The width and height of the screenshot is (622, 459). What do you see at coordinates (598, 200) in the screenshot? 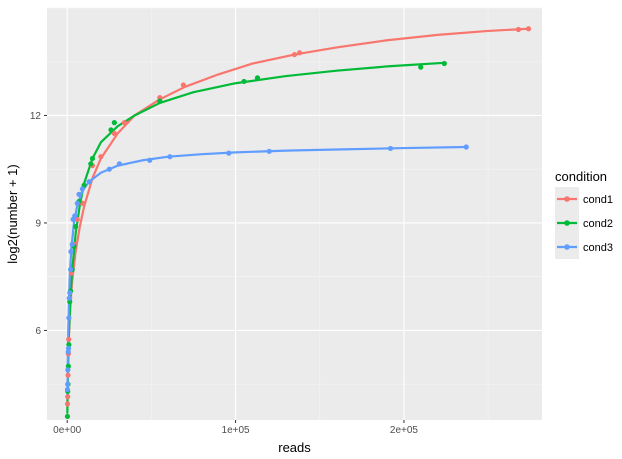
I see `legend-label-cond1: cond1` at bounding box center [598, 200].